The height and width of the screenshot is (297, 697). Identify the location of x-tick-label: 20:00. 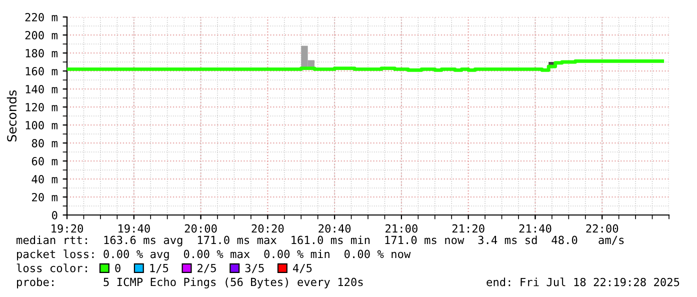
(200, 228).